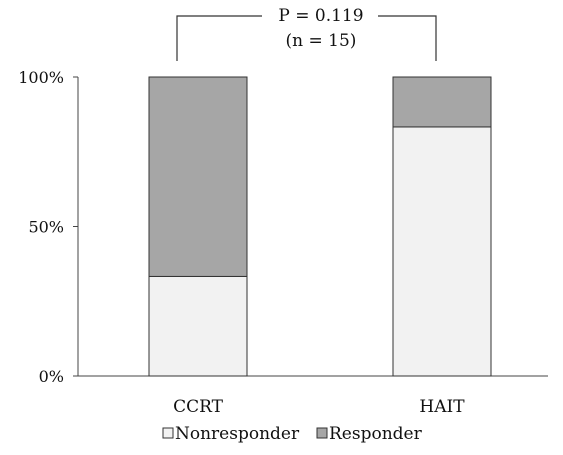 This screenshot has width=563, height=455. What do you see at coordinates (168, 433) in the screenshot?
I see `legend-swatch-nonresponder` at bounding box center [168, 433].